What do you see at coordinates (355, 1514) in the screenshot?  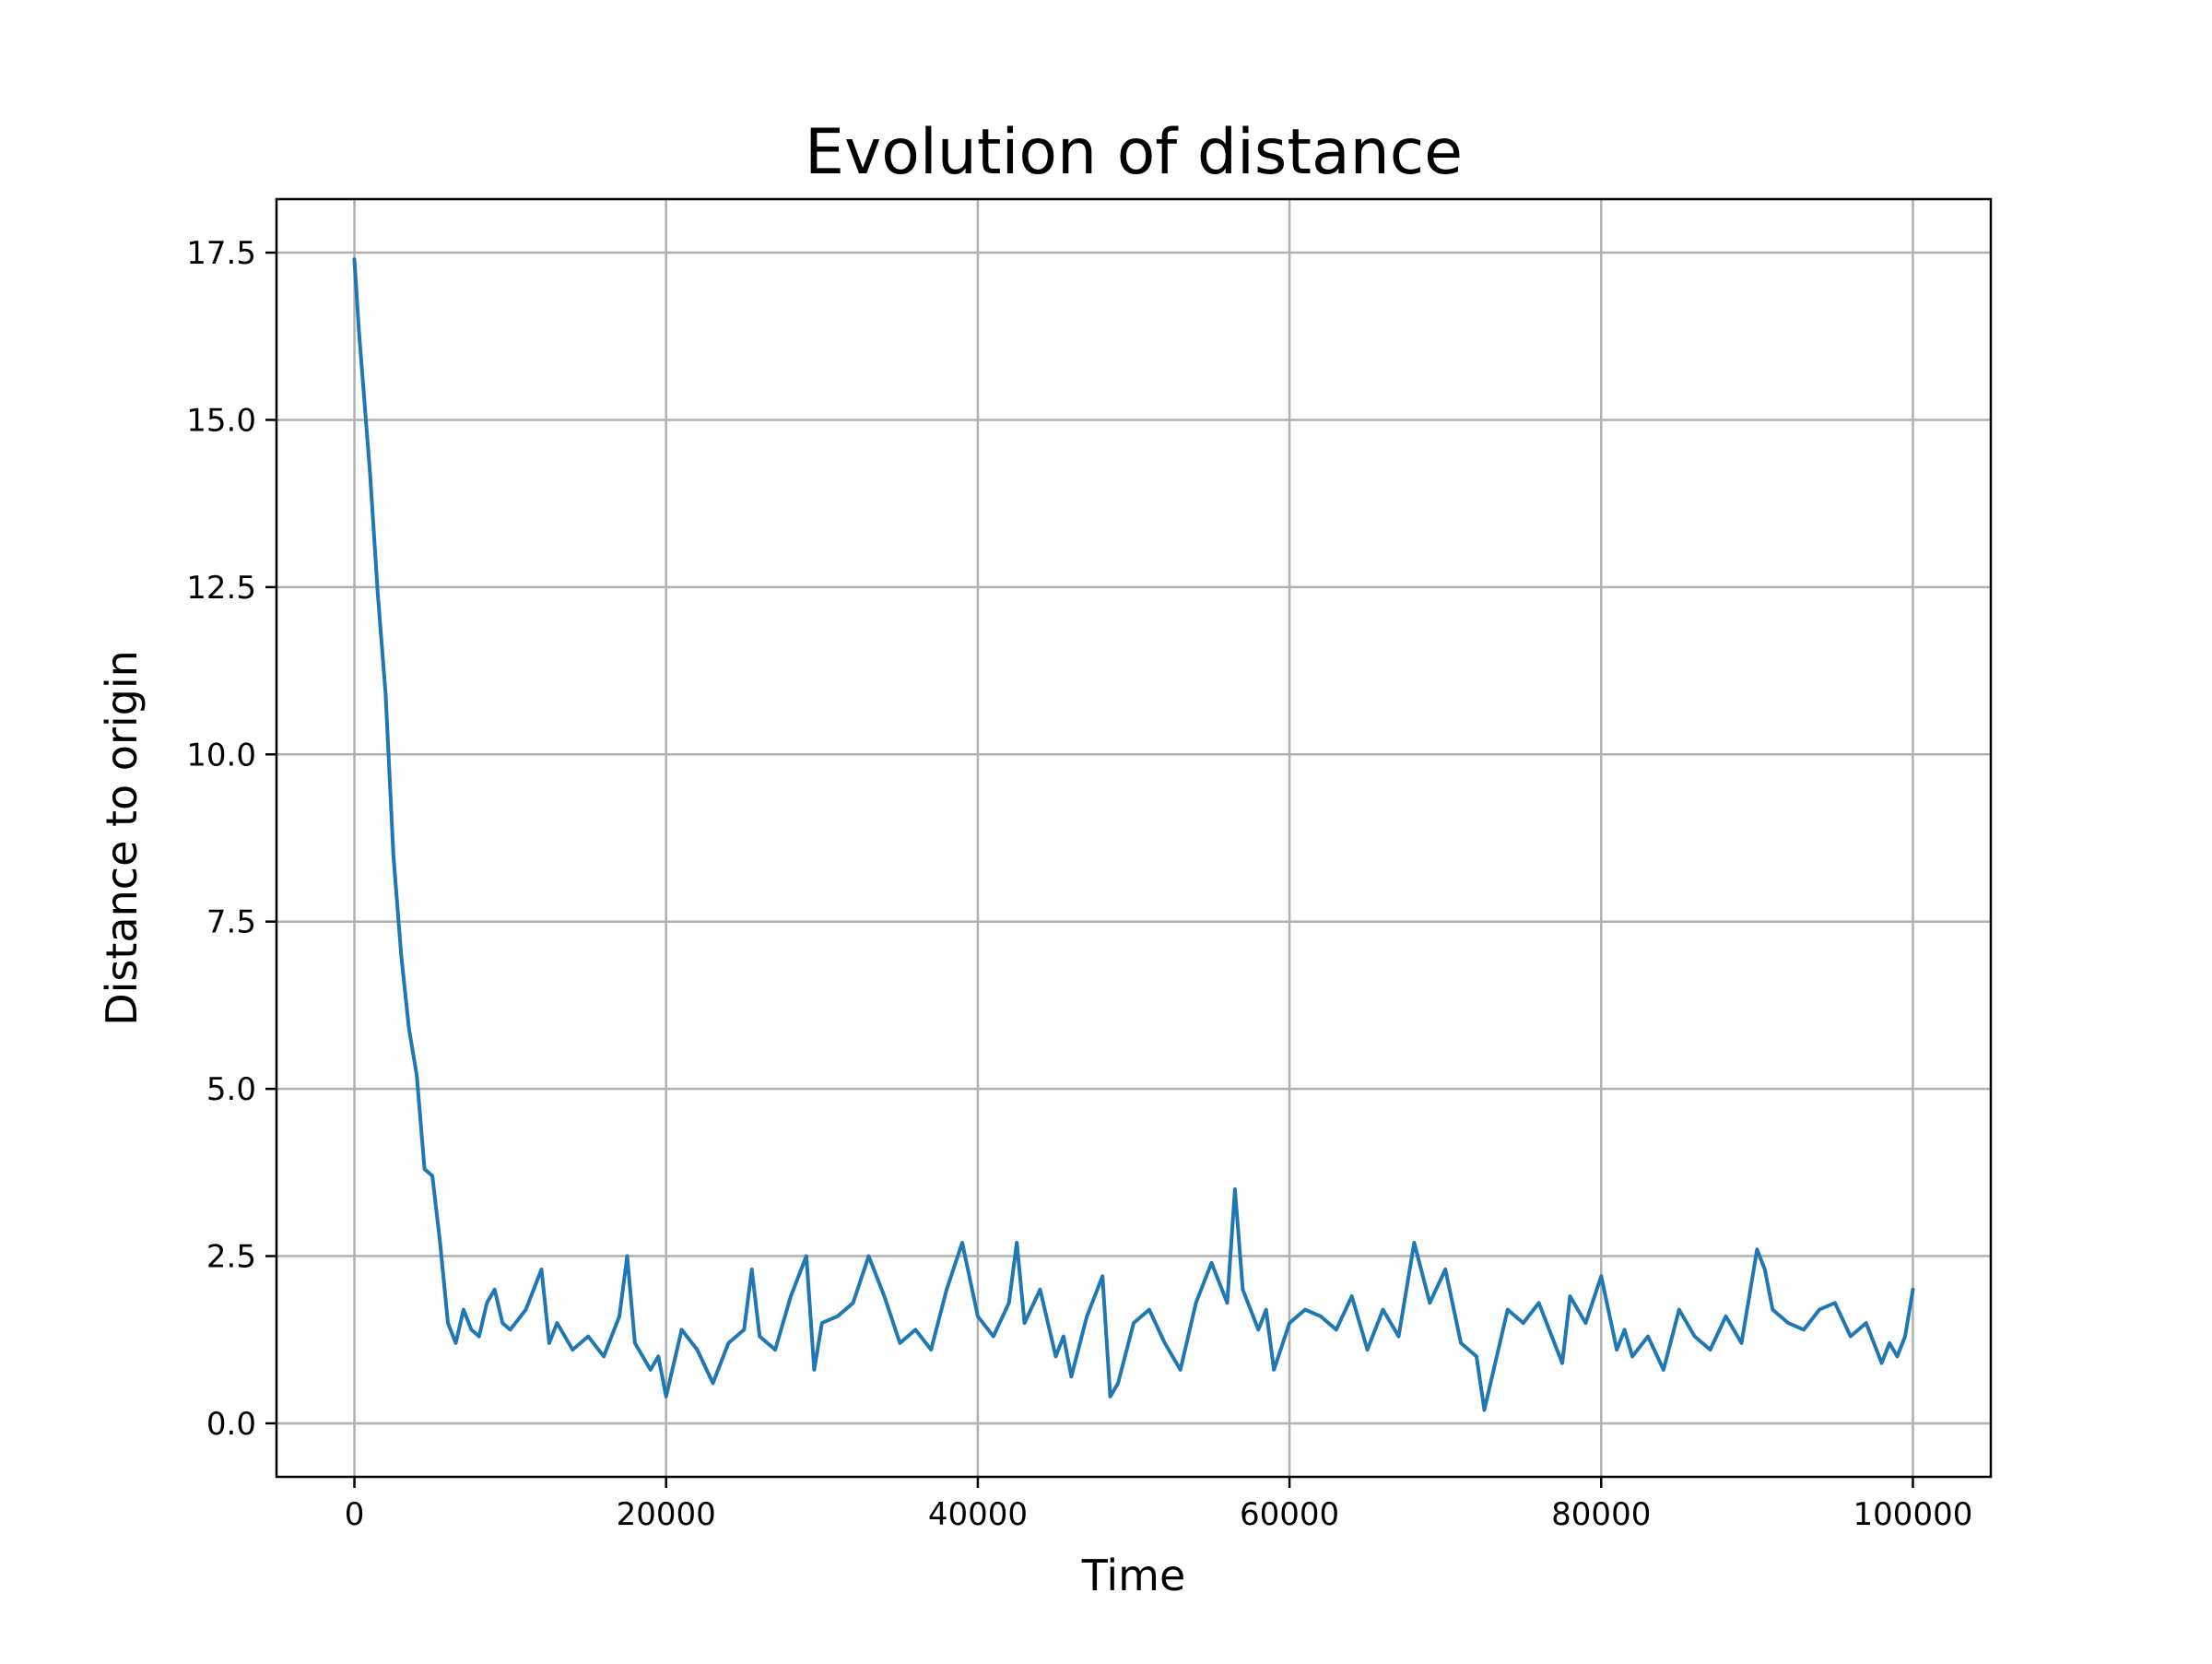 I see `x-tick-label: 0` at bounding box center [355, 1514].